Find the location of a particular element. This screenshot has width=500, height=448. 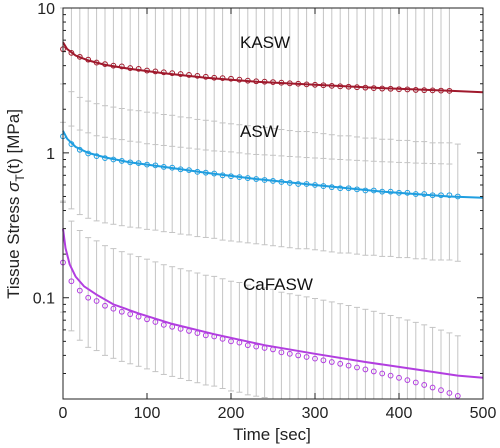

y-axis-label-prefix: Tissue Stress is located at coordinates (13, 245).